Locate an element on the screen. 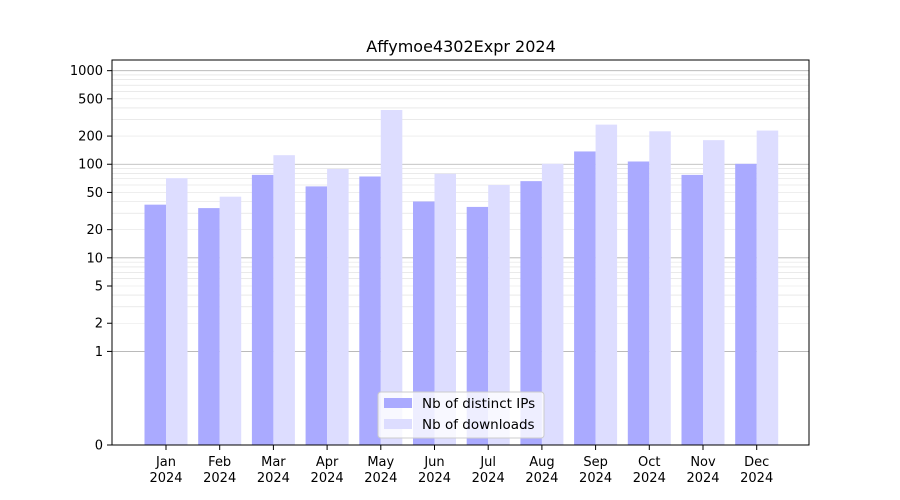 This screenshot has height=500, width=900. legend-label: Nb of distinct IPs is located at coordinates (478, 404).